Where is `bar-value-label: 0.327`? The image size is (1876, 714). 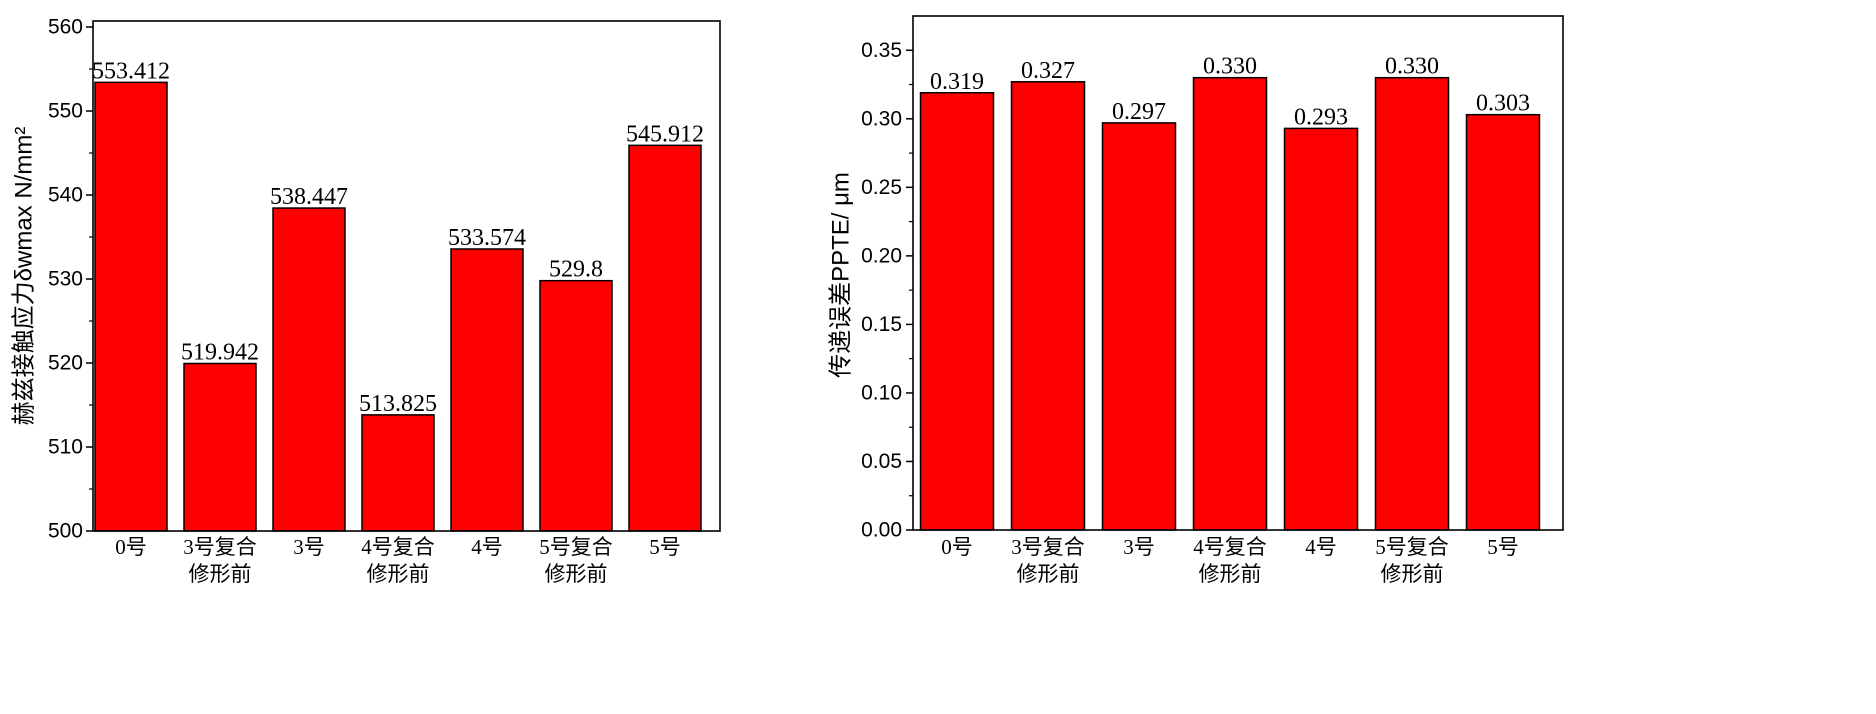
bar-value-label: 0.327 is located at coordinates (1048, 71).